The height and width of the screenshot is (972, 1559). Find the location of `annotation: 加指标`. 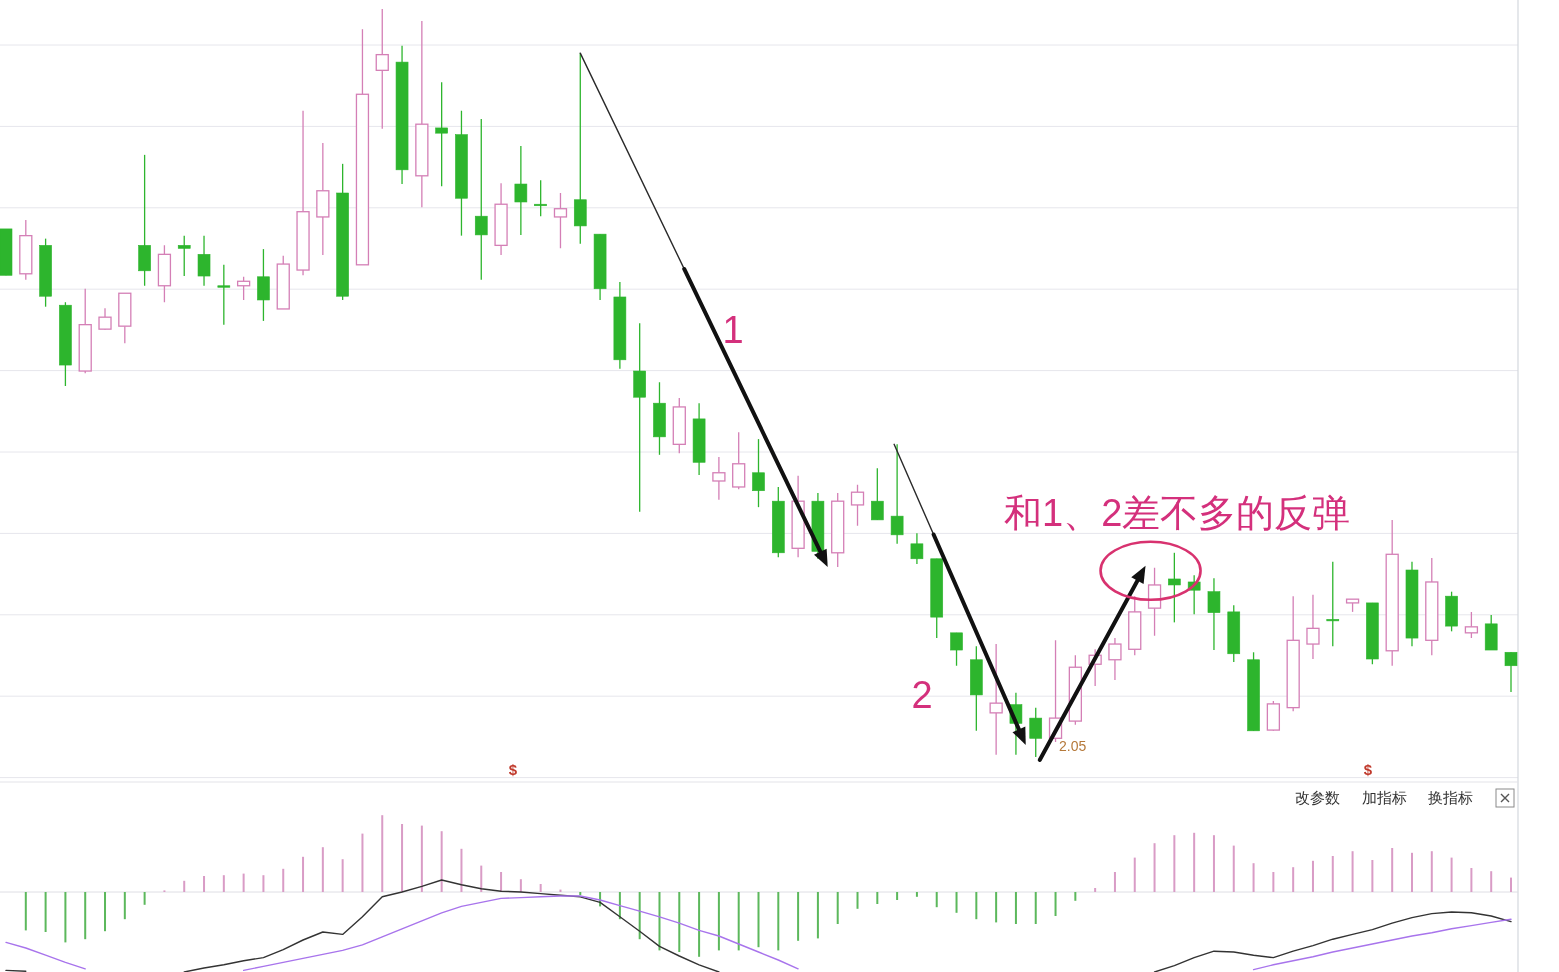

annotation: 加指标 is located at coordinates (1384, 797).